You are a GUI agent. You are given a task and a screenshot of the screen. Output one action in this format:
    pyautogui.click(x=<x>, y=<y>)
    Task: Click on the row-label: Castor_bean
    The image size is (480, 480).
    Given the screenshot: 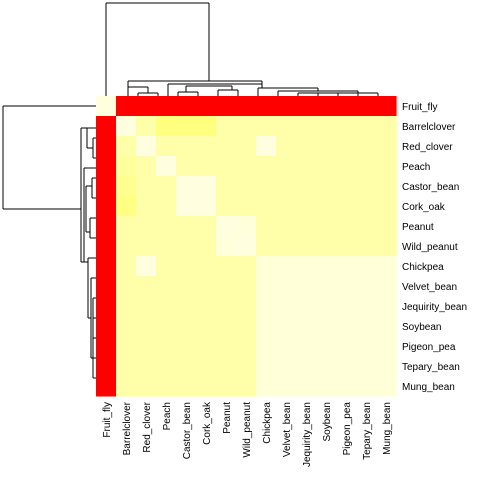 What is the action you would take?
    pyautogui.click(x=430, y=187)
    